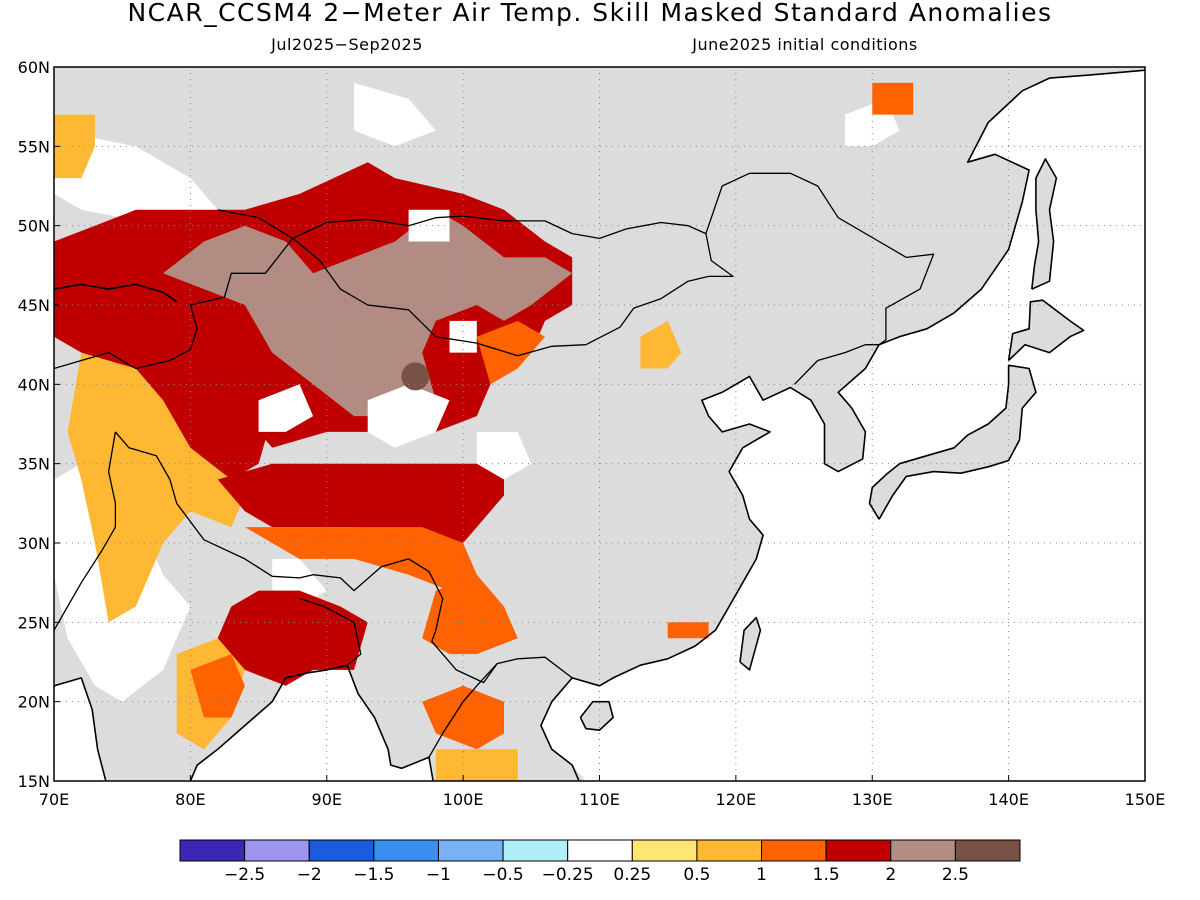 The height and width of the screenshot is (900, 1200). What do you see at coordinates (761, 875) in the screenshot?
I see `colorbar-label: 1` at bounding box center [761, 875].